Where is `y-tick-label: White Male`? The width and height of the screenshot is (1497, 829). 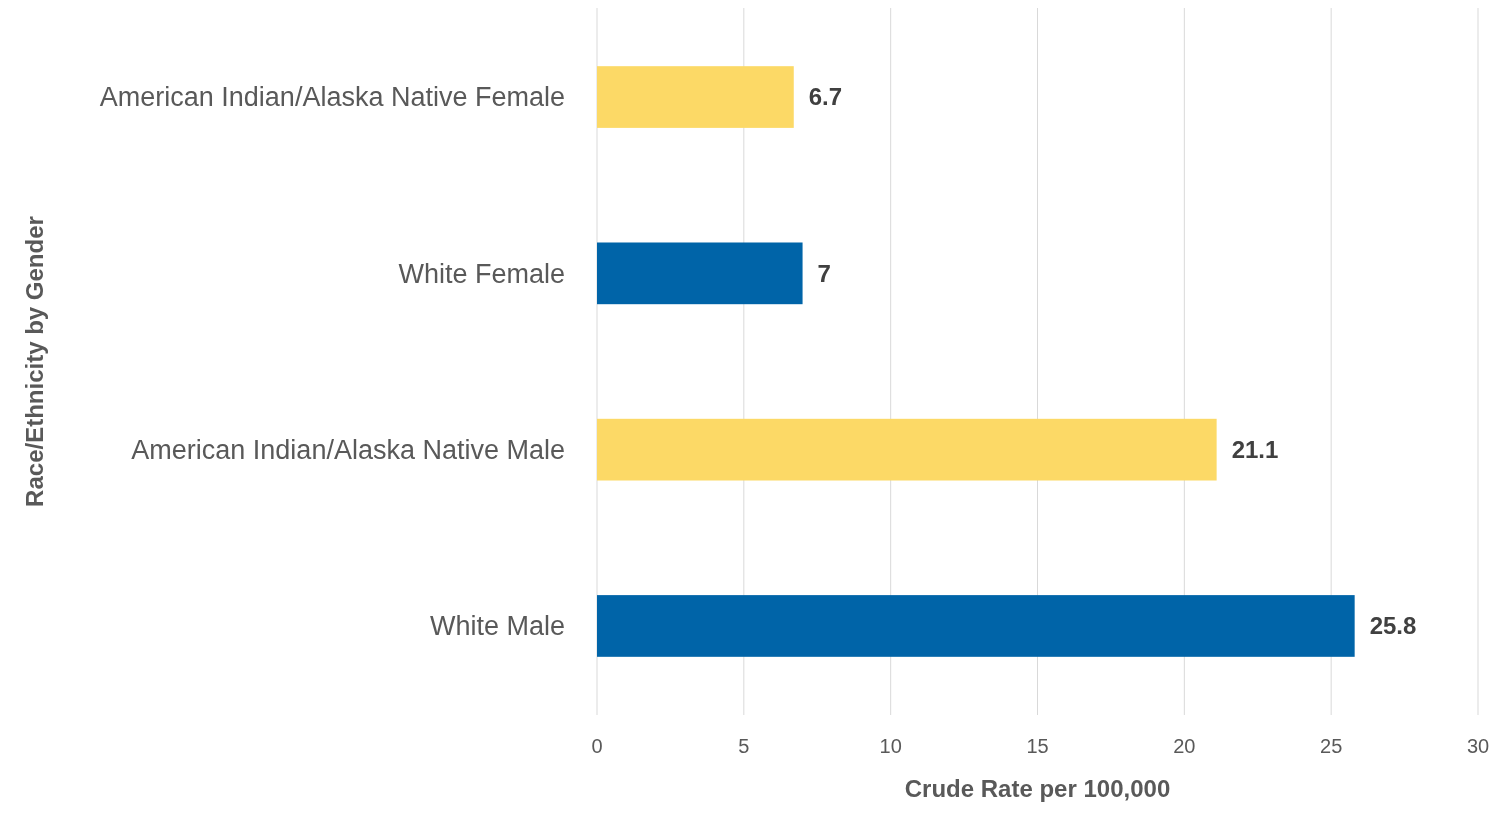
y-tick-label: White Male is located at coordinates (497, 626).